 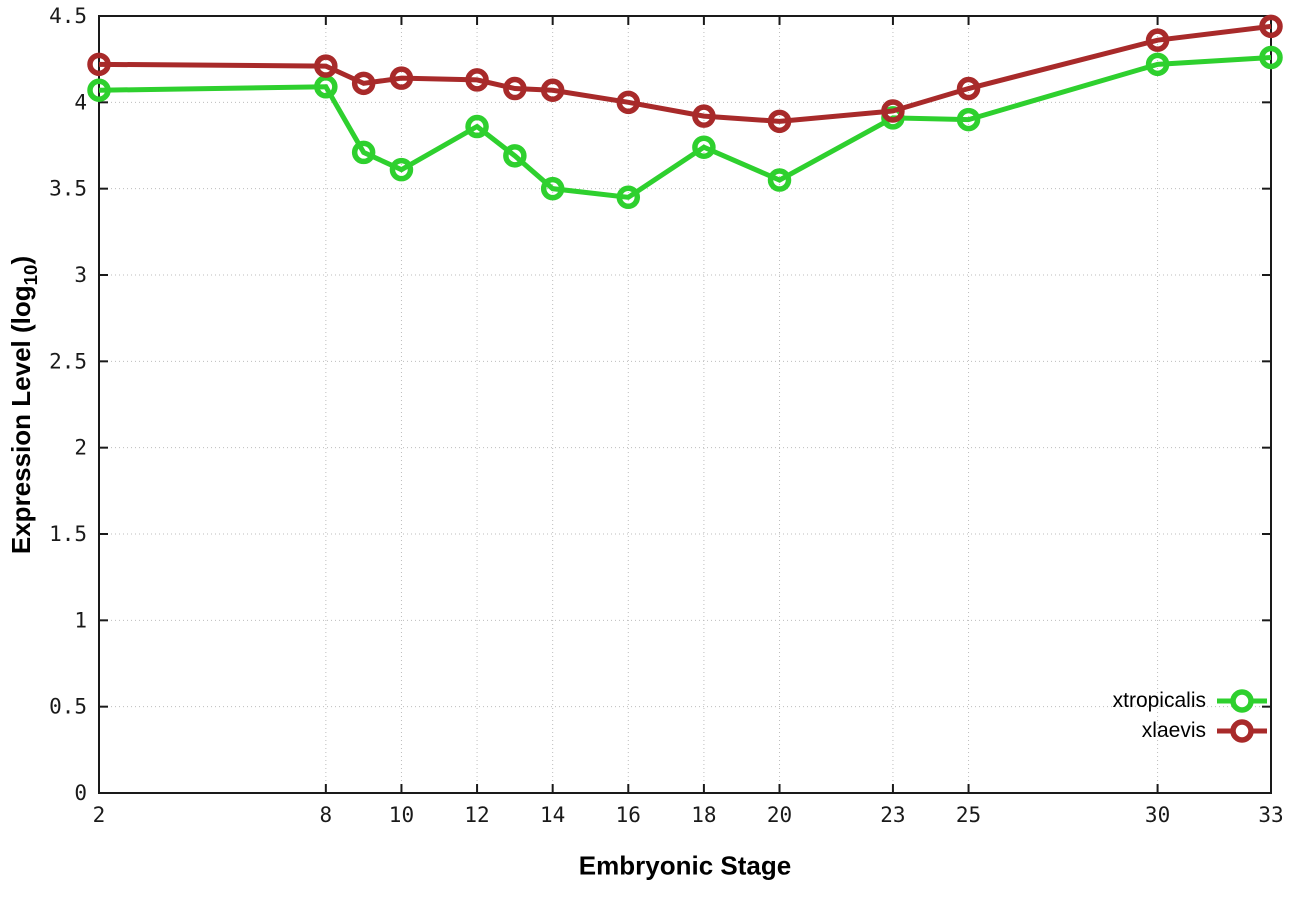 What do you see at coordinates (1157, 815) in the screenshot?
I see `x-tick-label: 30` at bounding box center [1157, 815].